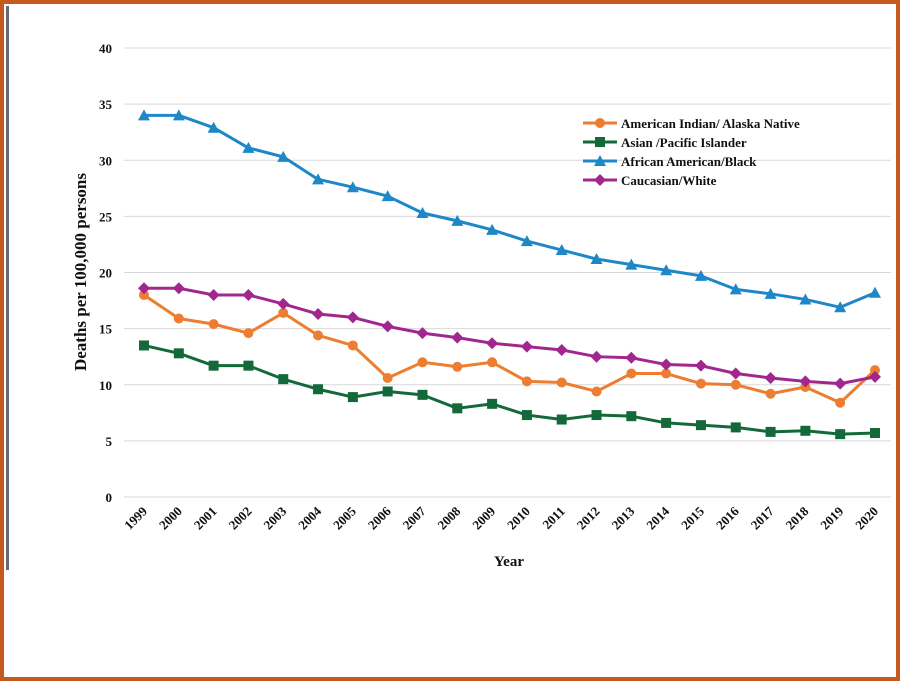 The height and width of the screenshot is (681, 900). I want to click on y-tick-label: 15, so click(106, 329).